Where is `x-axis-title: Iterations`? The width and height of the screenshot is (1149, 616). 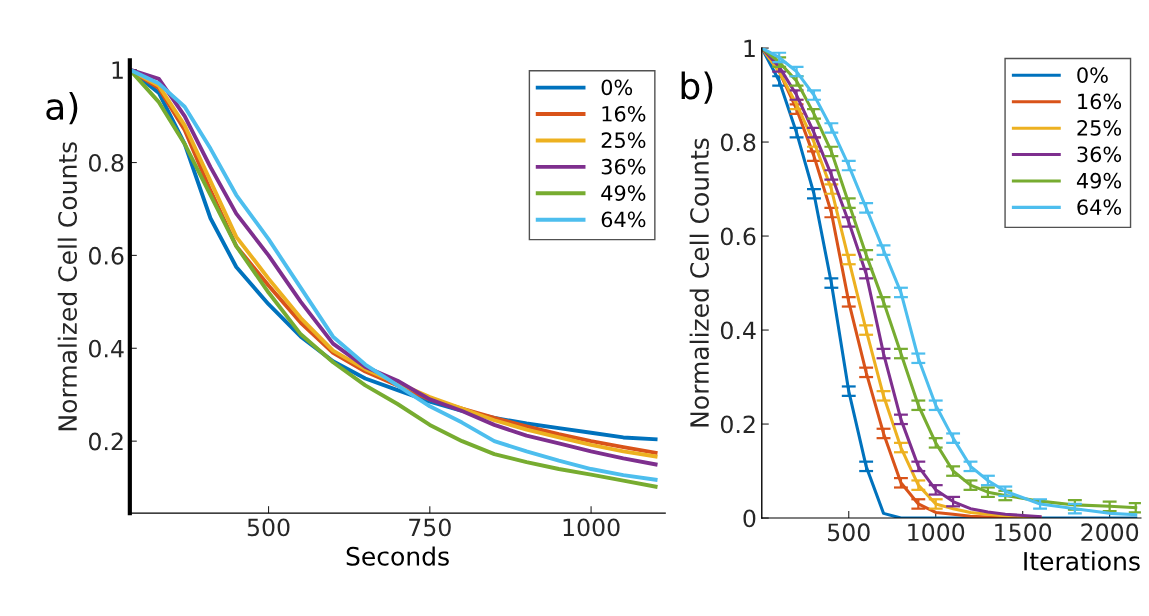
x-axis-title: Iterations is located at coordinates (1082, 561).